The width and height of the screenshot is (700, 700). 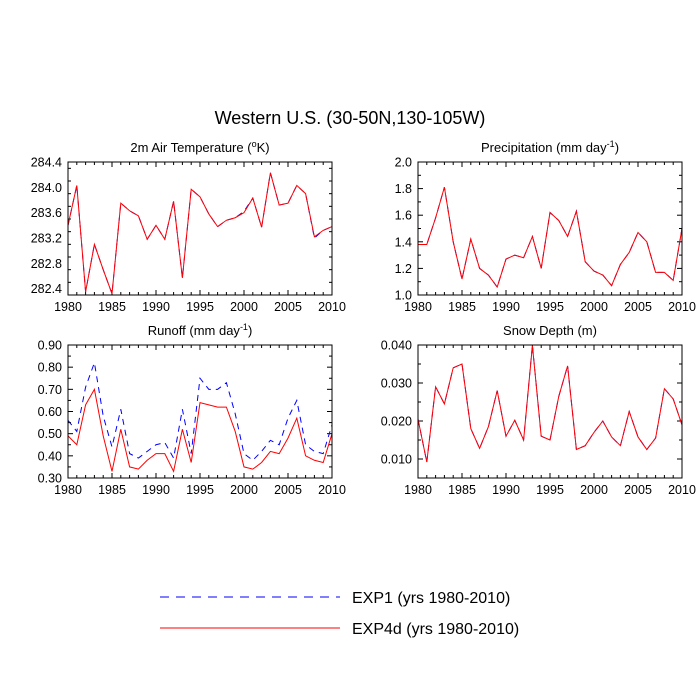 What do you see at coordinates (403, 216) in the screenshot?
I see `y-tick-label: 1.6` at bounding box center [403, 216].